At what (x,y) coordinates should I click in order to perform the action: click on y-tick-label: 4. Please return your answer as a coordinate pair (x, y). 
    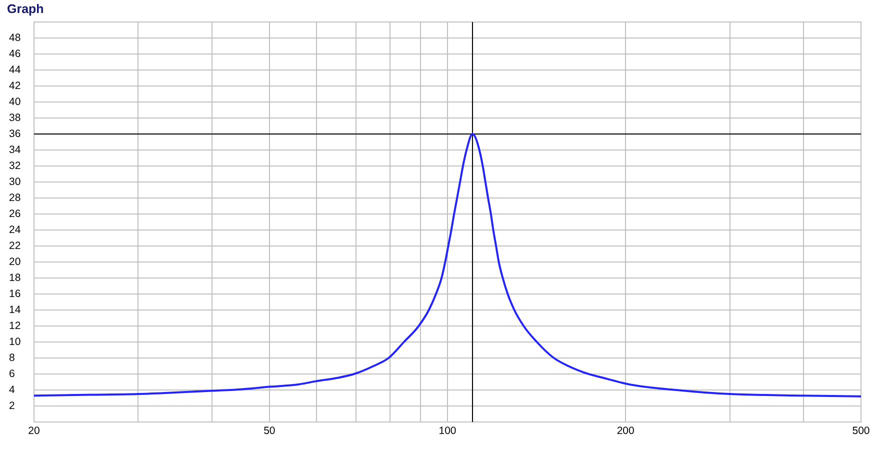
    Looking at the image, I should click on (12, 390).